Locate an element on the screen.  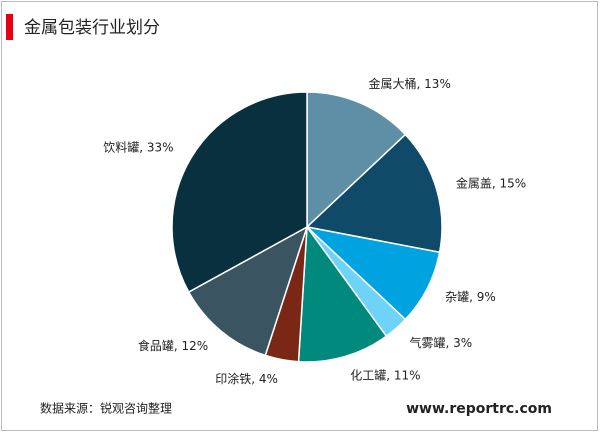
data-label: 杂罐, 9% is located at coordinates (470, 297).